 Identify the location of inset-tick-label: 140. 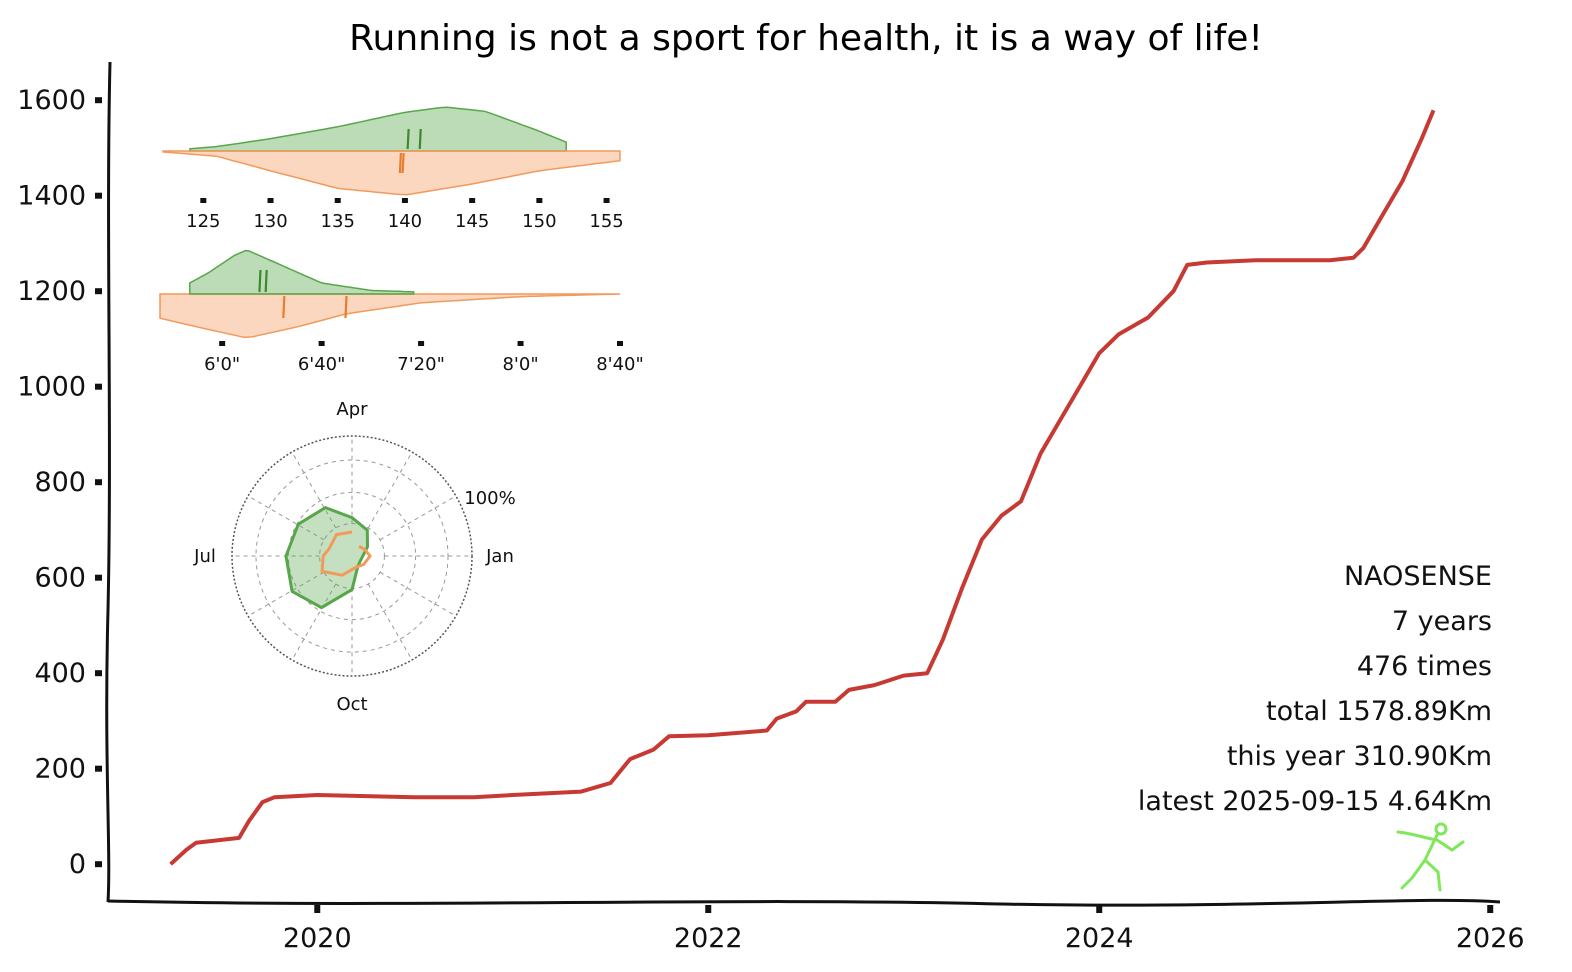
(405, 221).